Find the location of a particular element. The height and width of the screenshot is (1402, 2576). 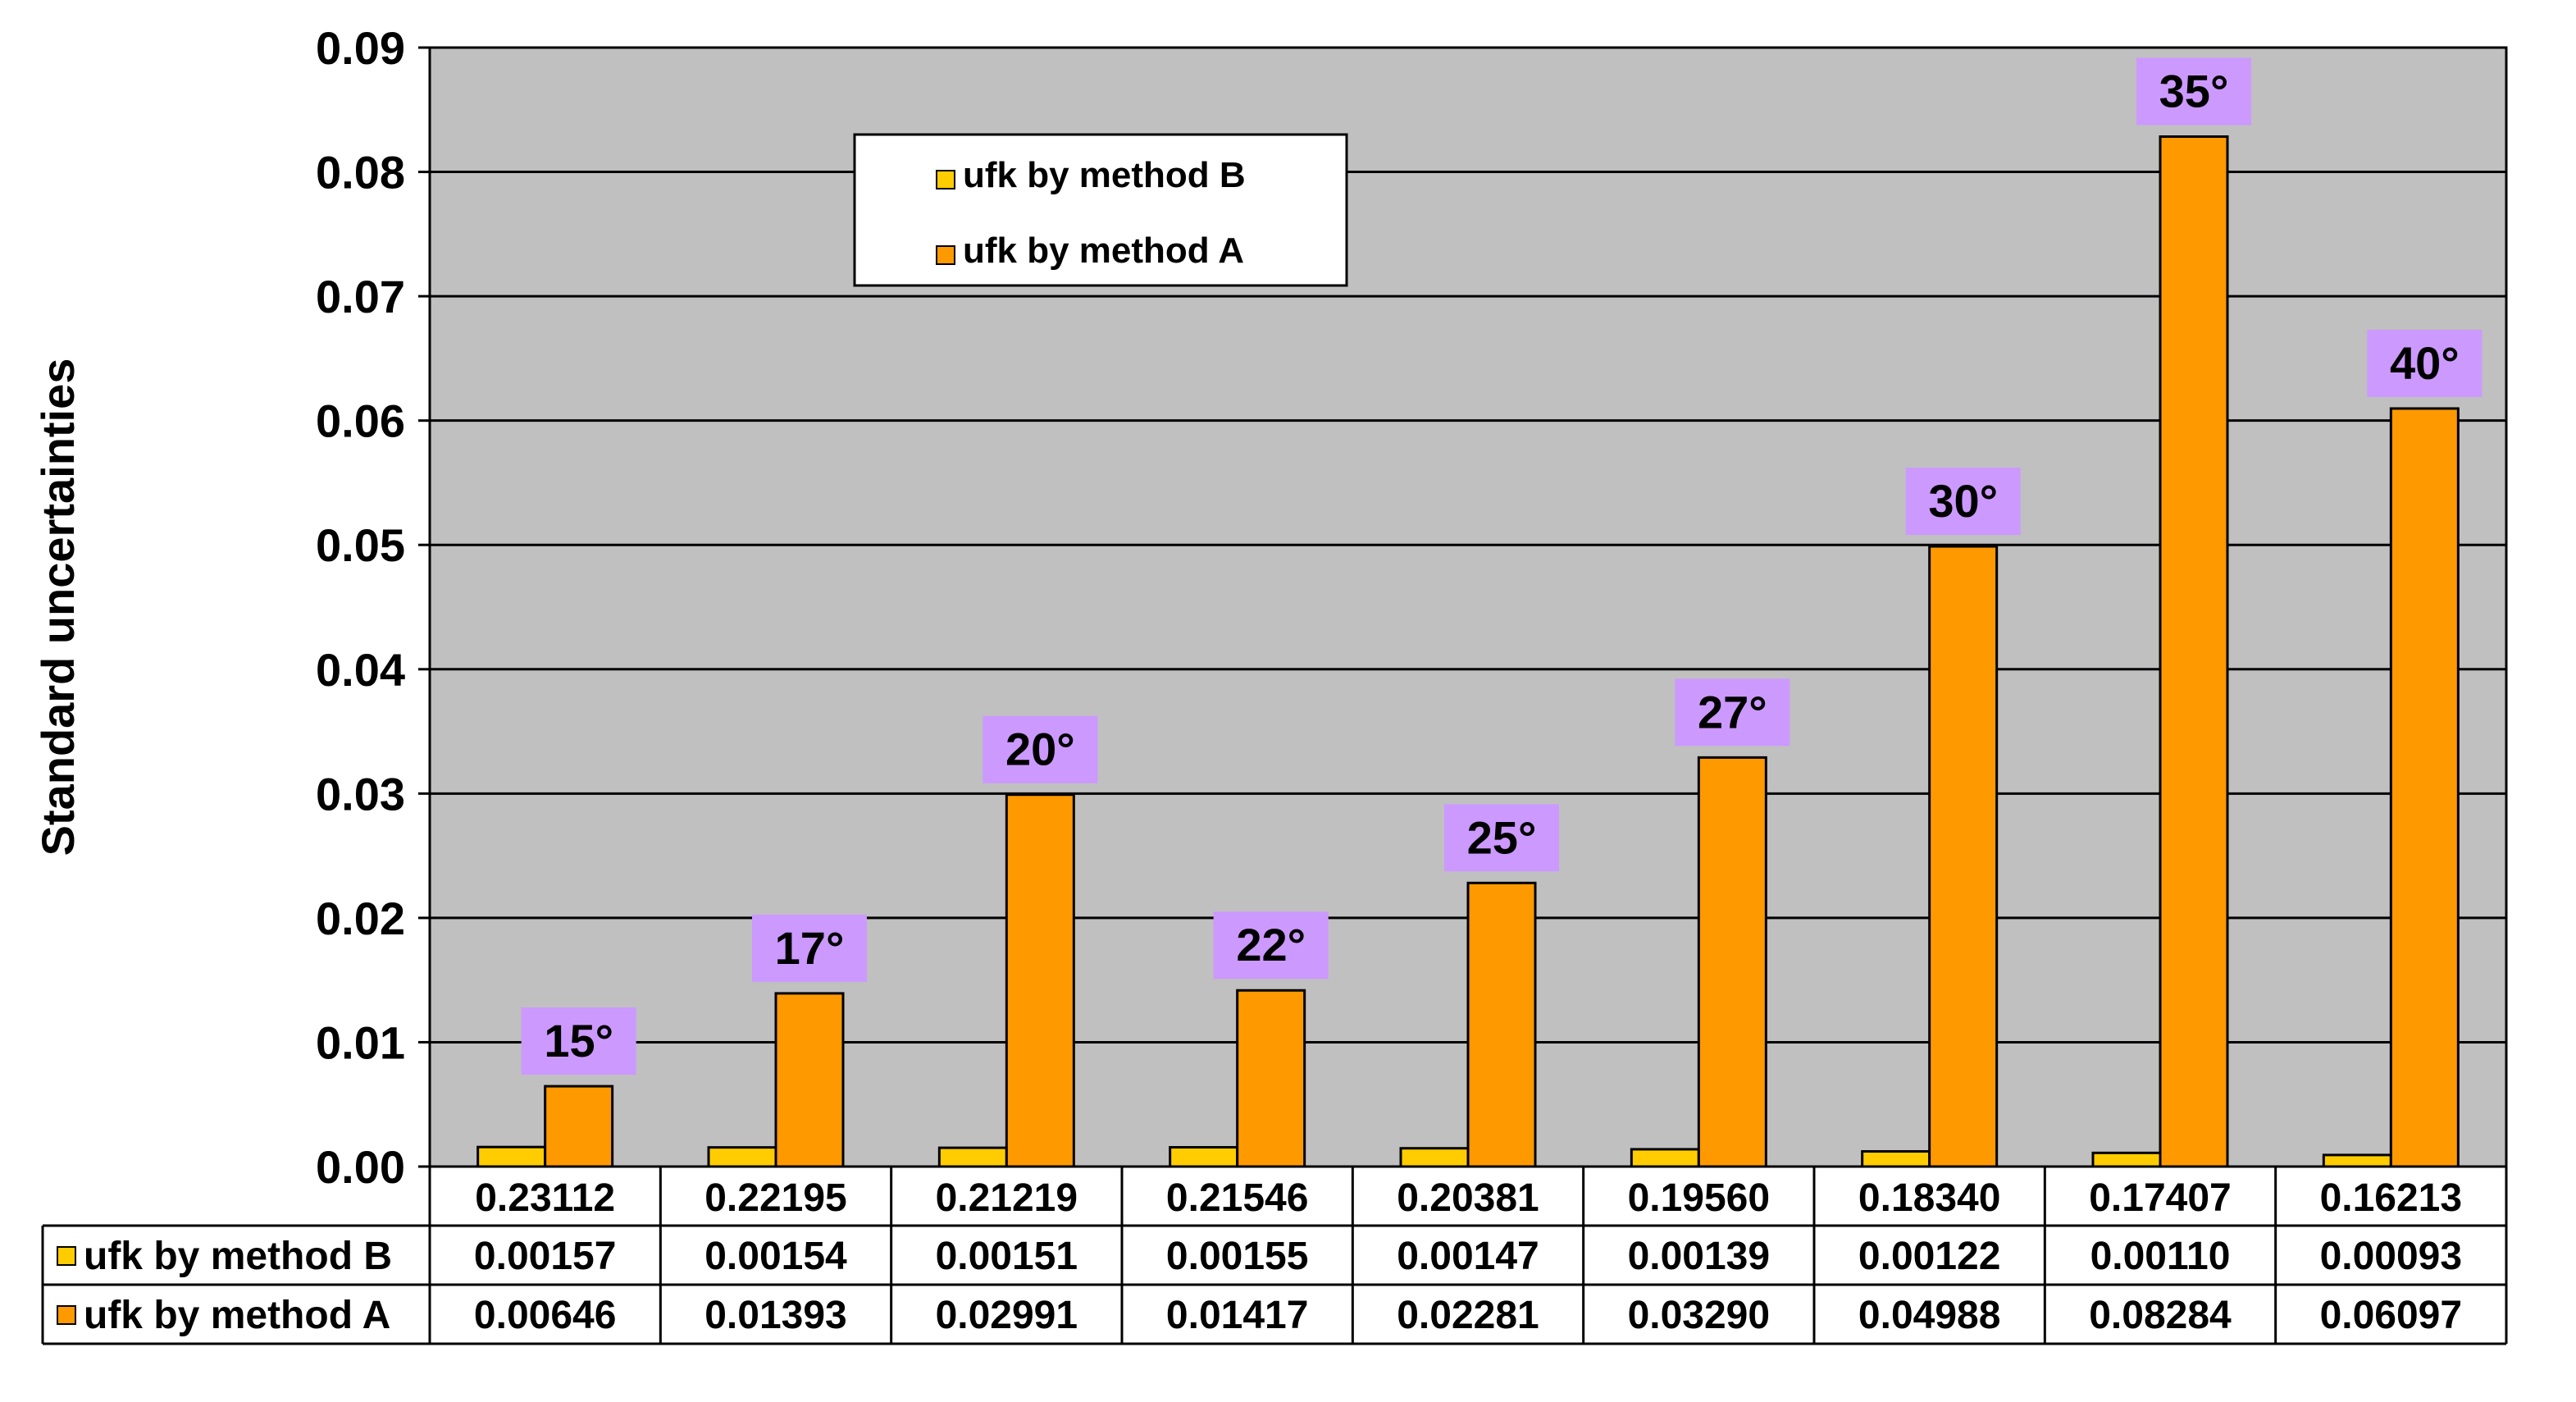

angle-annotation-label: 15° is located at coordinates (578, 1040).